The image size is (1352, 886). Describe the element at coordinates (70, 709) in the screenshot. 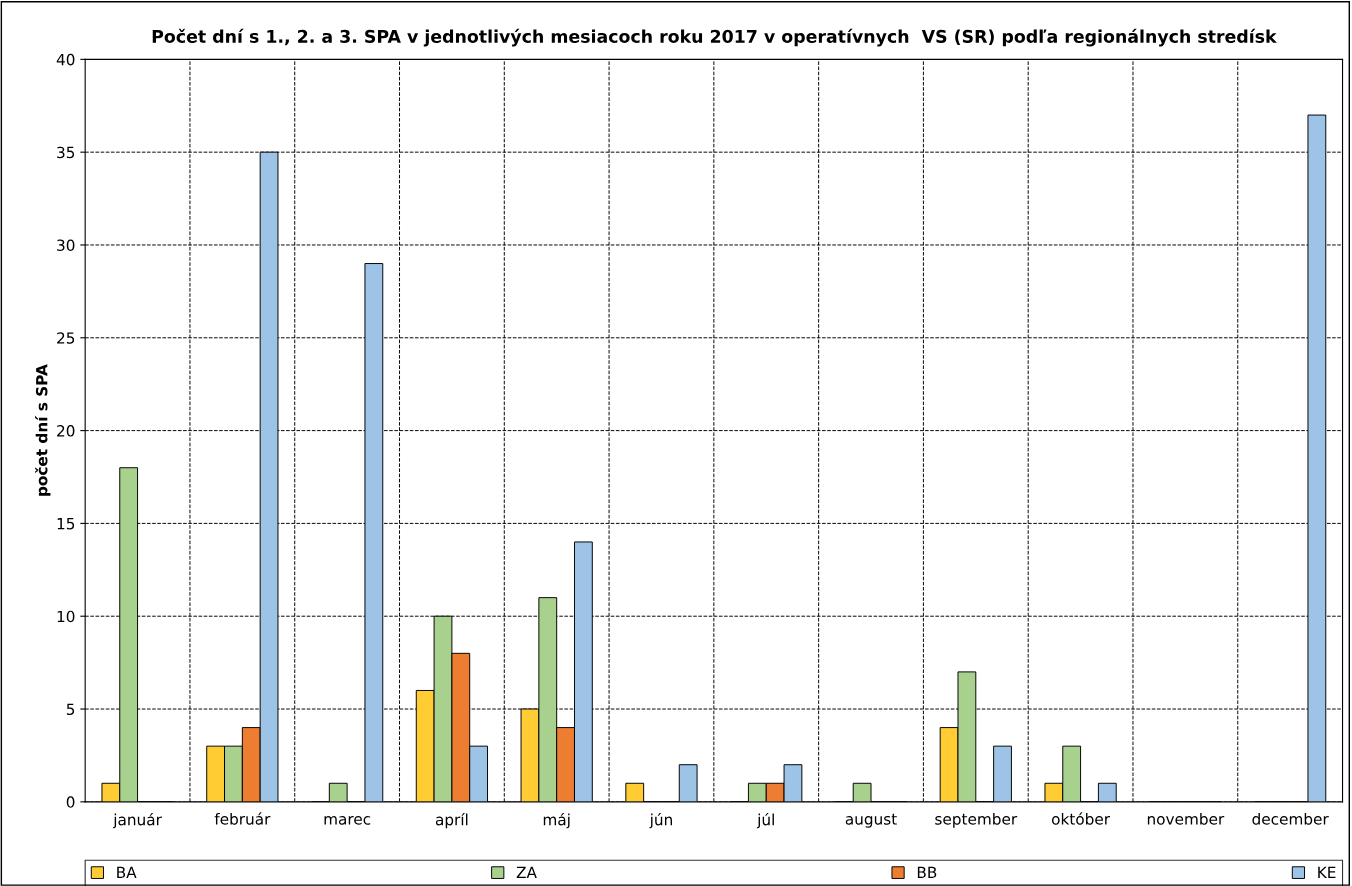

I see `y-tick-label: 5` at that location.